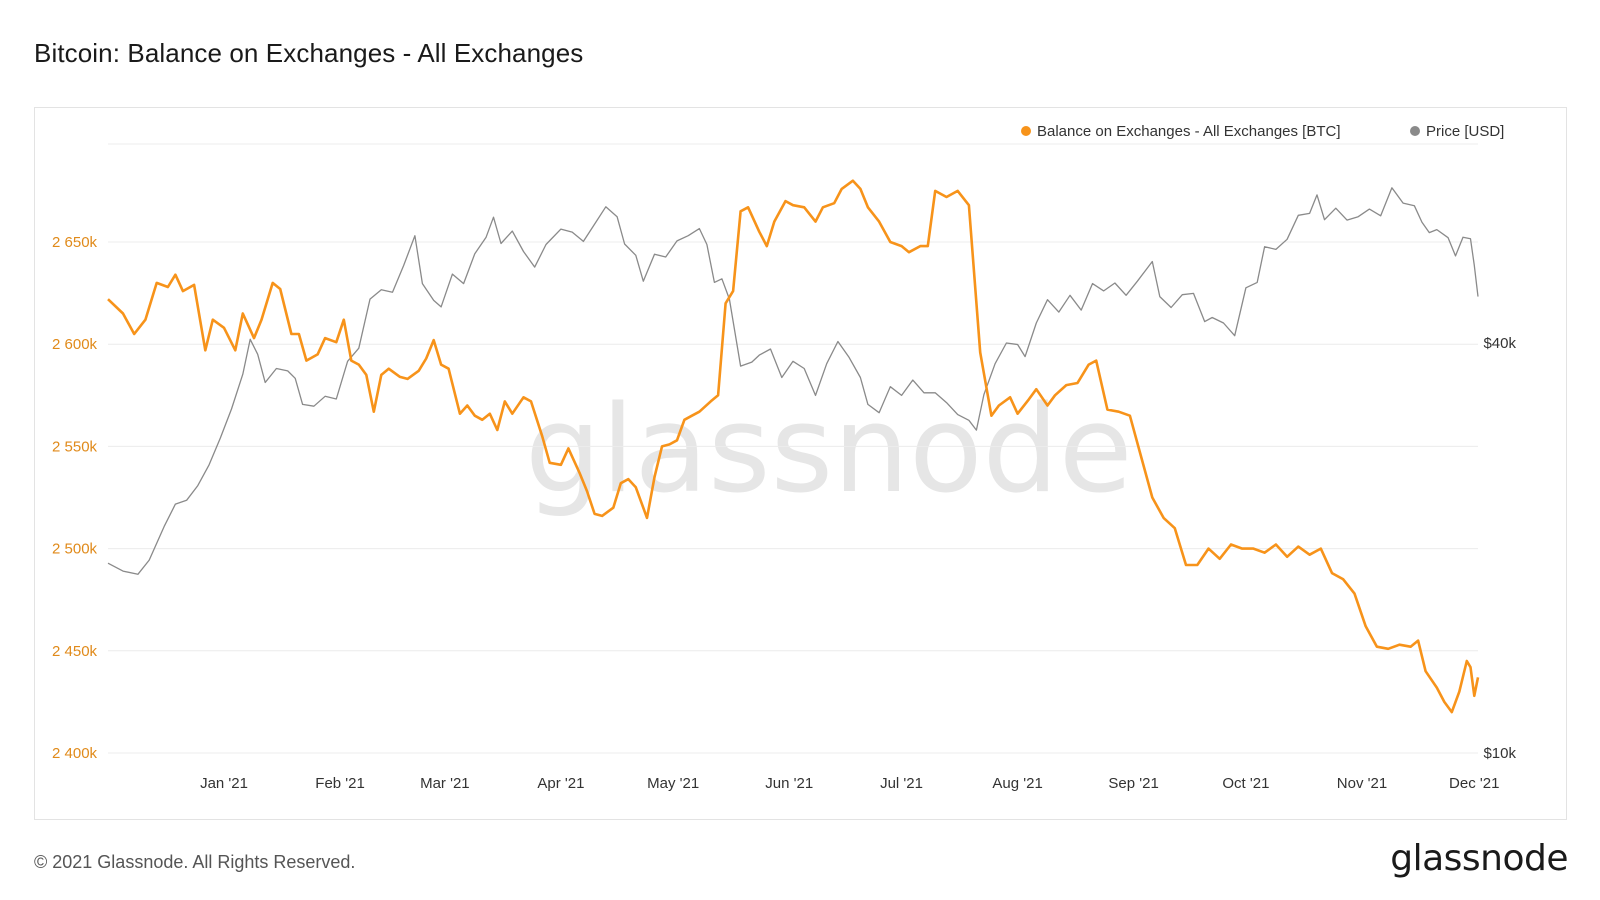  What do you see at coordinates (1415, 131) in the screenshot?
I see `legend-price-dot` at bounding box center [1415, 131].